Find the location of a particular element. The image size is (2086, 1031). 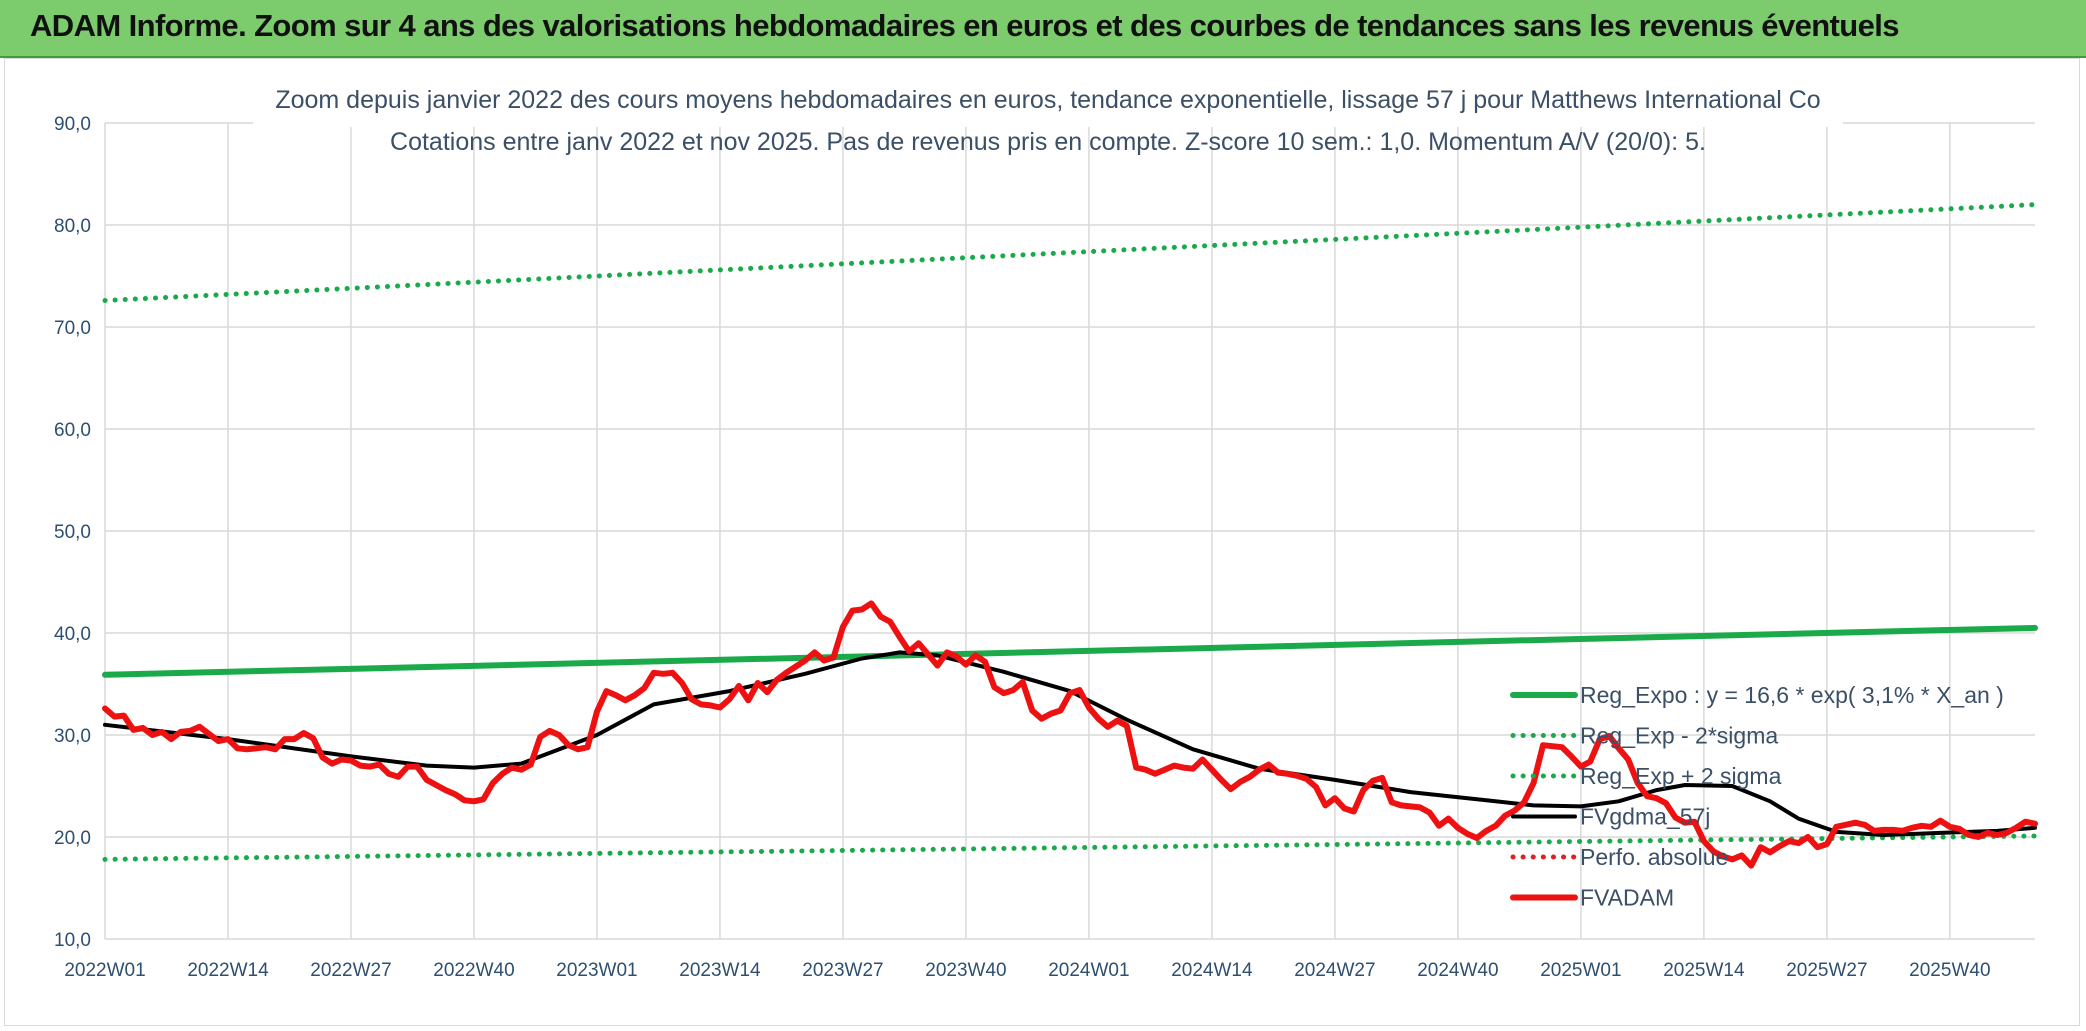

y-tick-label: 70,0 is located at coordinates (72, 328).